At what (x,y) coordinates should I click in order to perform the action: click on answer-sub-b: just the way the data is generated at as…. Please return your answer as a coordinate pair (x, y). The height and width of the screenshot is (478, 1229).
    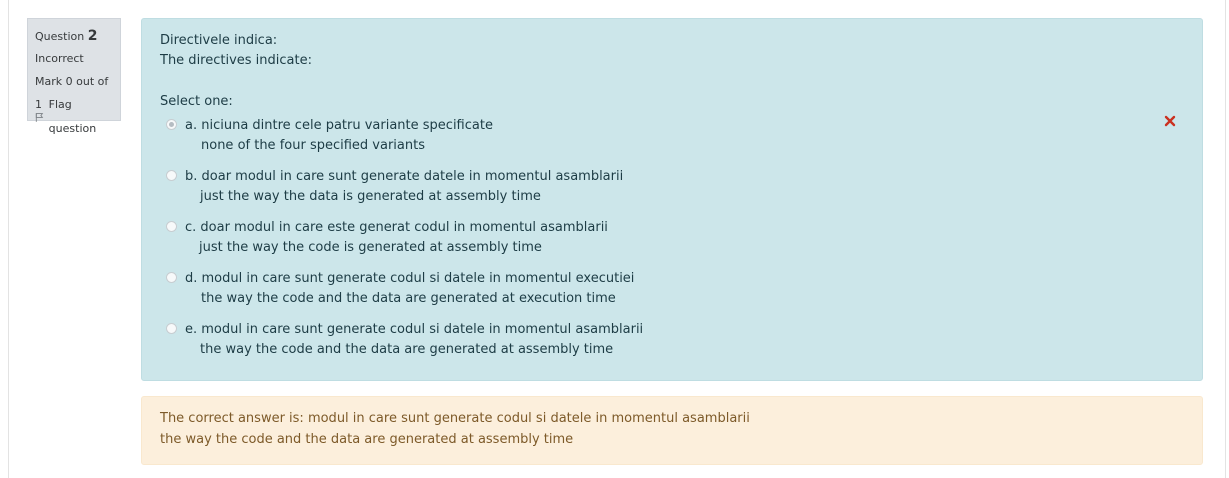
    Looking at the image, I should click on (370, 196).